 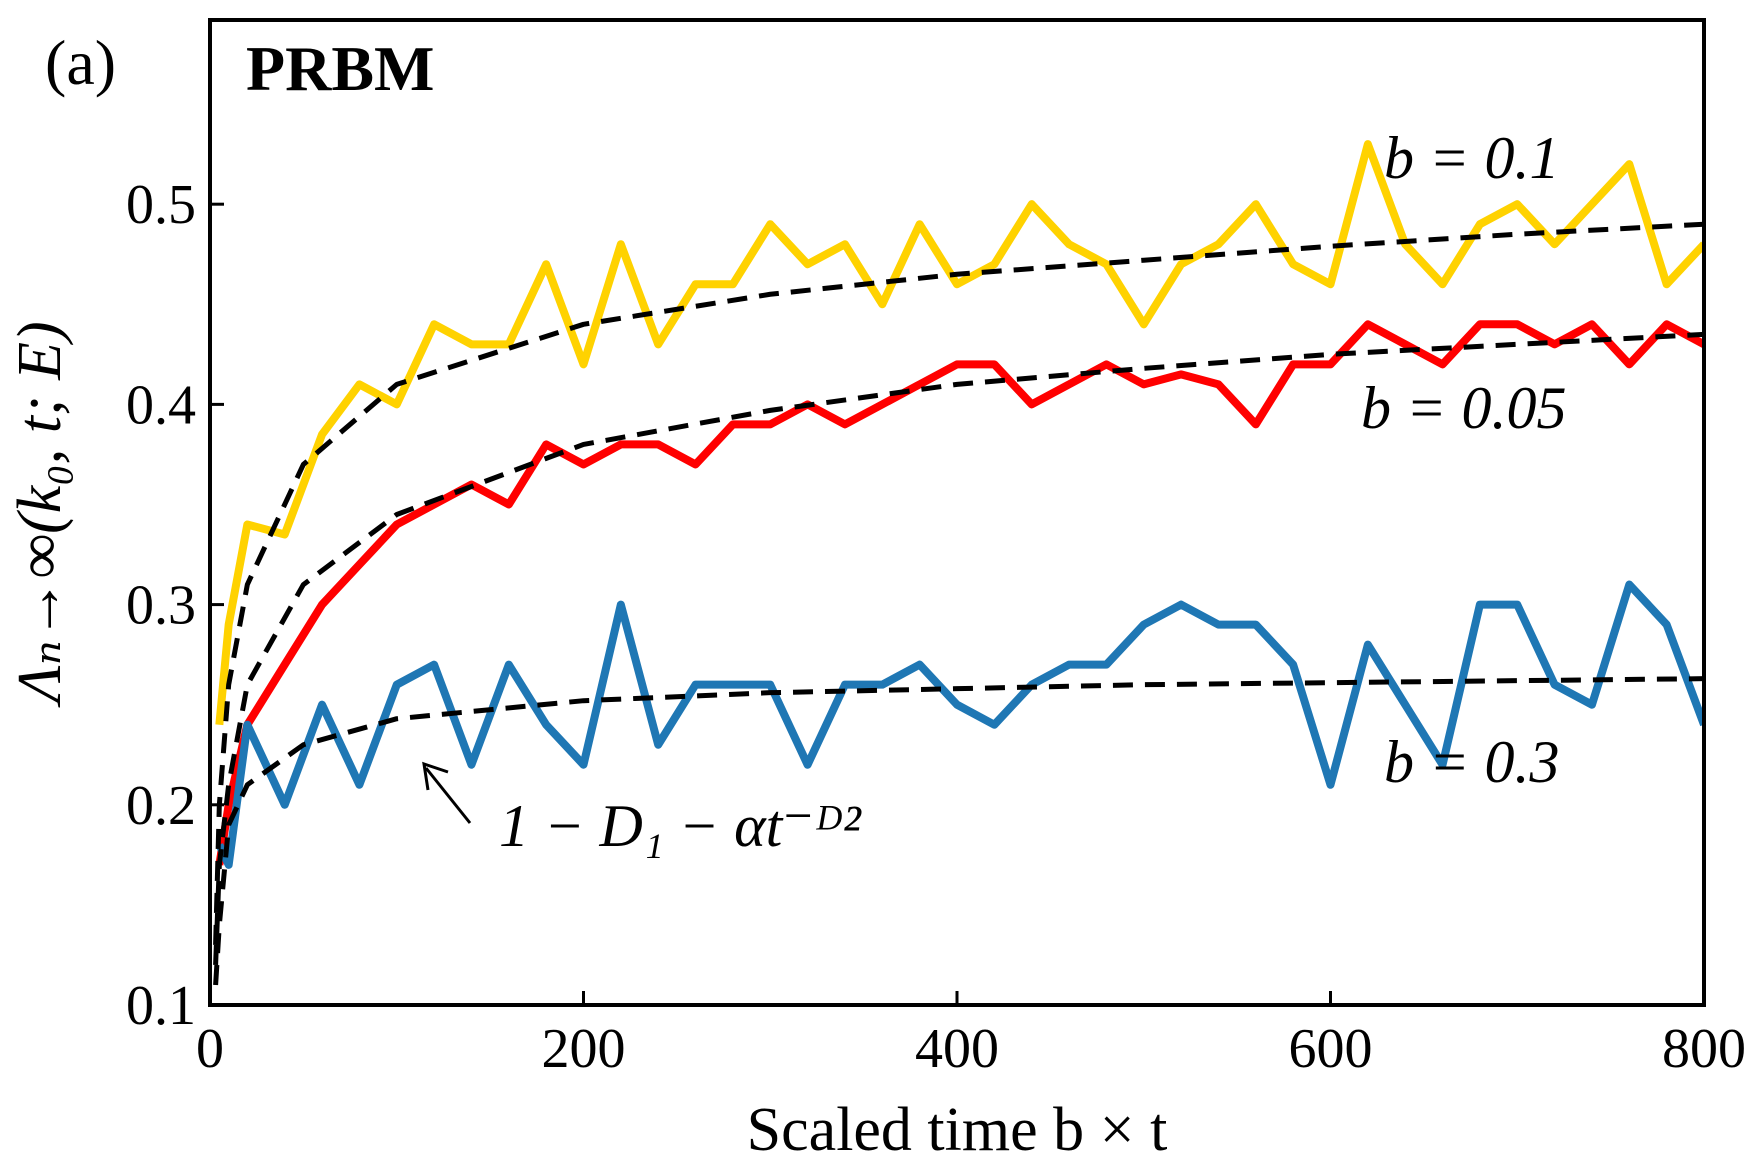 I want to click on annotation: (a), so click(x=80, y=62).